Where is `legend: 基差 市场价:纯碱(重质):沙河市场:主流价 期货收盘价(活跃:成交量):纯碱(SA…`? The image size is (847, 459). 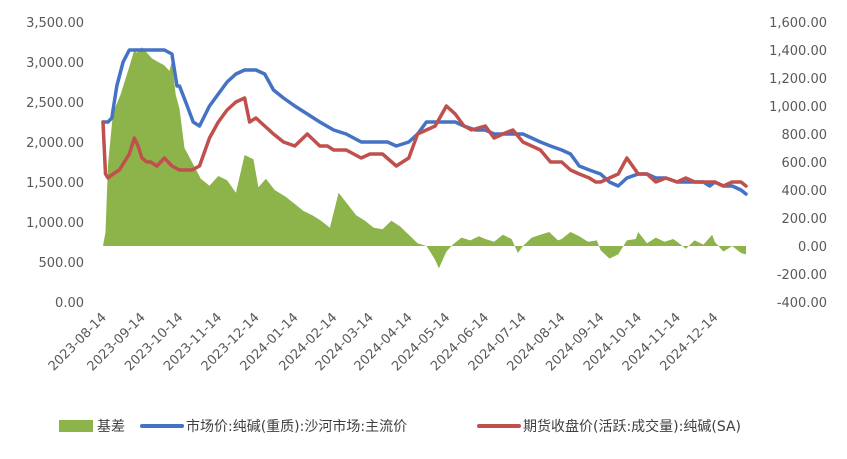
legend: 基差 市场价:纯碱(重质):沙河市场:主流价 期货收盘价(活跃:成交量):纯碱(SA… is located at coordinates (400, 426).